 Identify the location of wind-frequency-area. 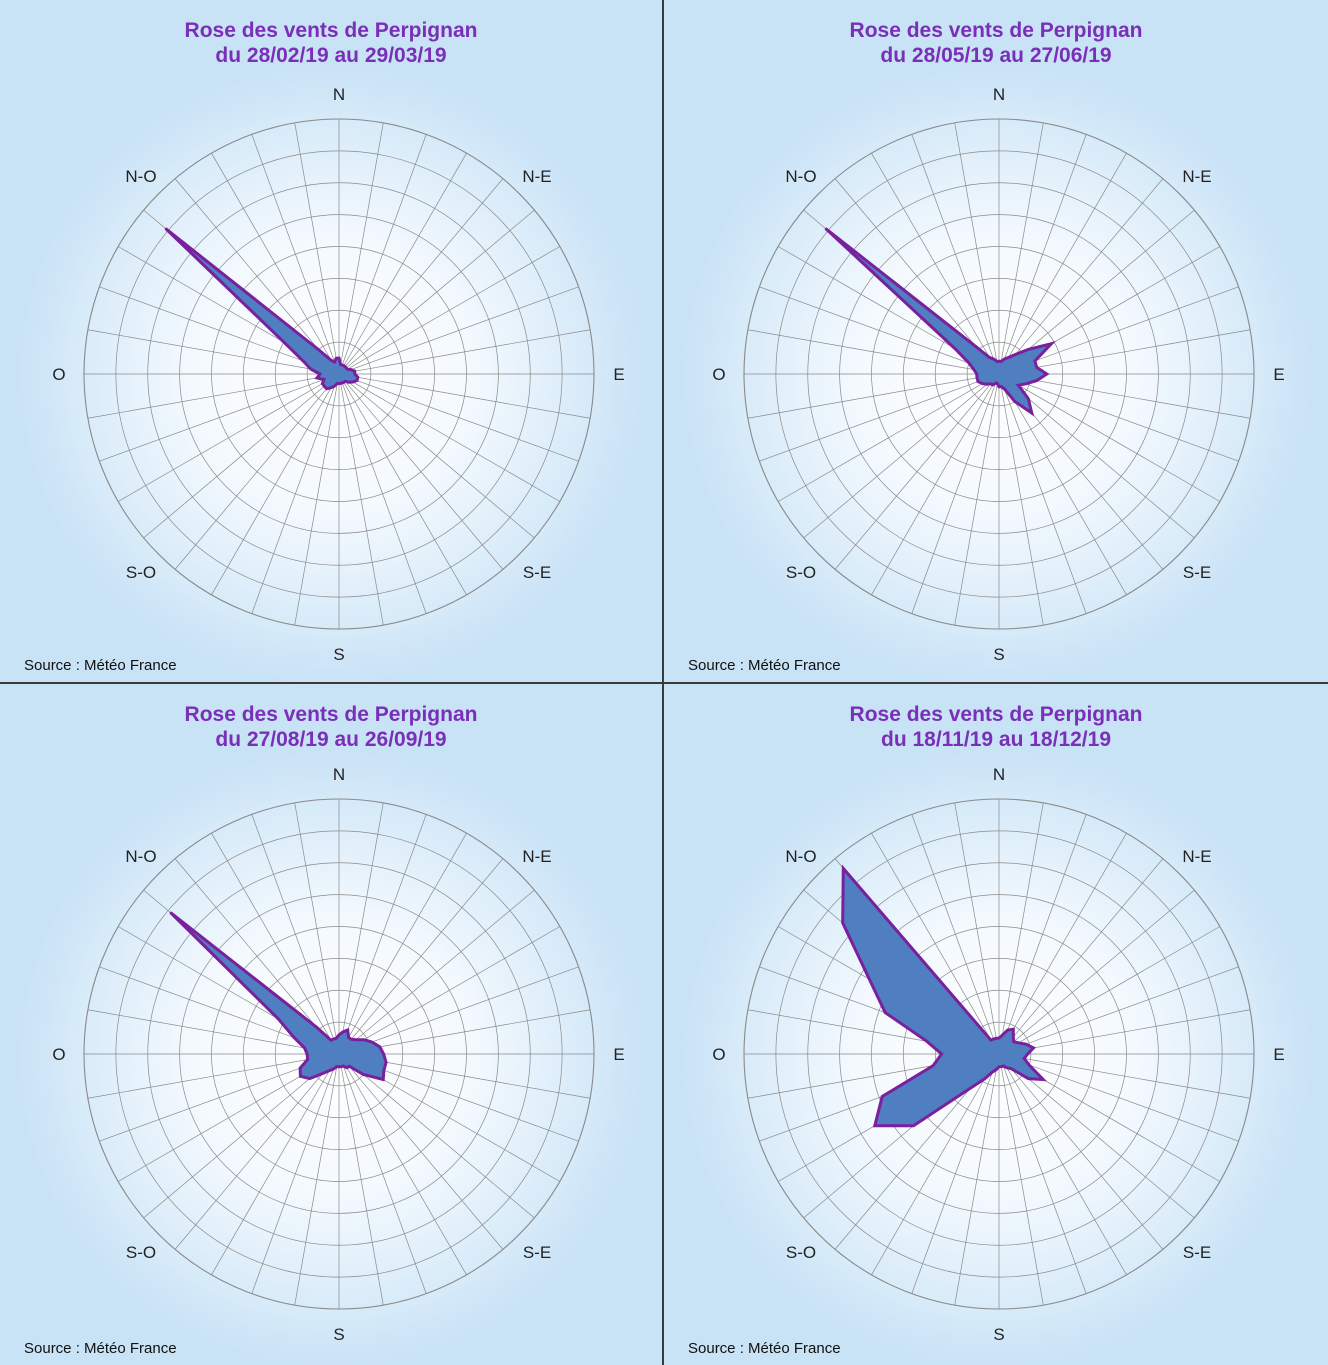
(944, 996).